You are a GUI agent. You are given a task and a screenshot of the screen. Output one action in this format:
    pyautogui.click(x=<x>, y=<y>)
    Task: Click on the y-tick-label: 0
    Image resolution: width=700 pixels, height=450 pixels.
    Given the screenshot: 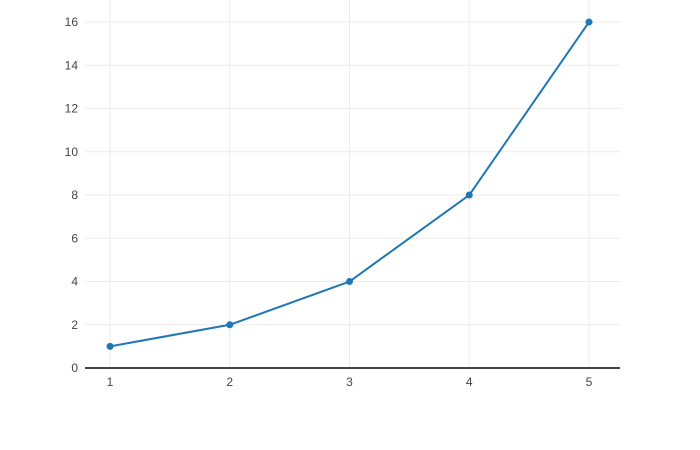 What is the action you would take?
    pyautogui.click(x=74, y=368)
    